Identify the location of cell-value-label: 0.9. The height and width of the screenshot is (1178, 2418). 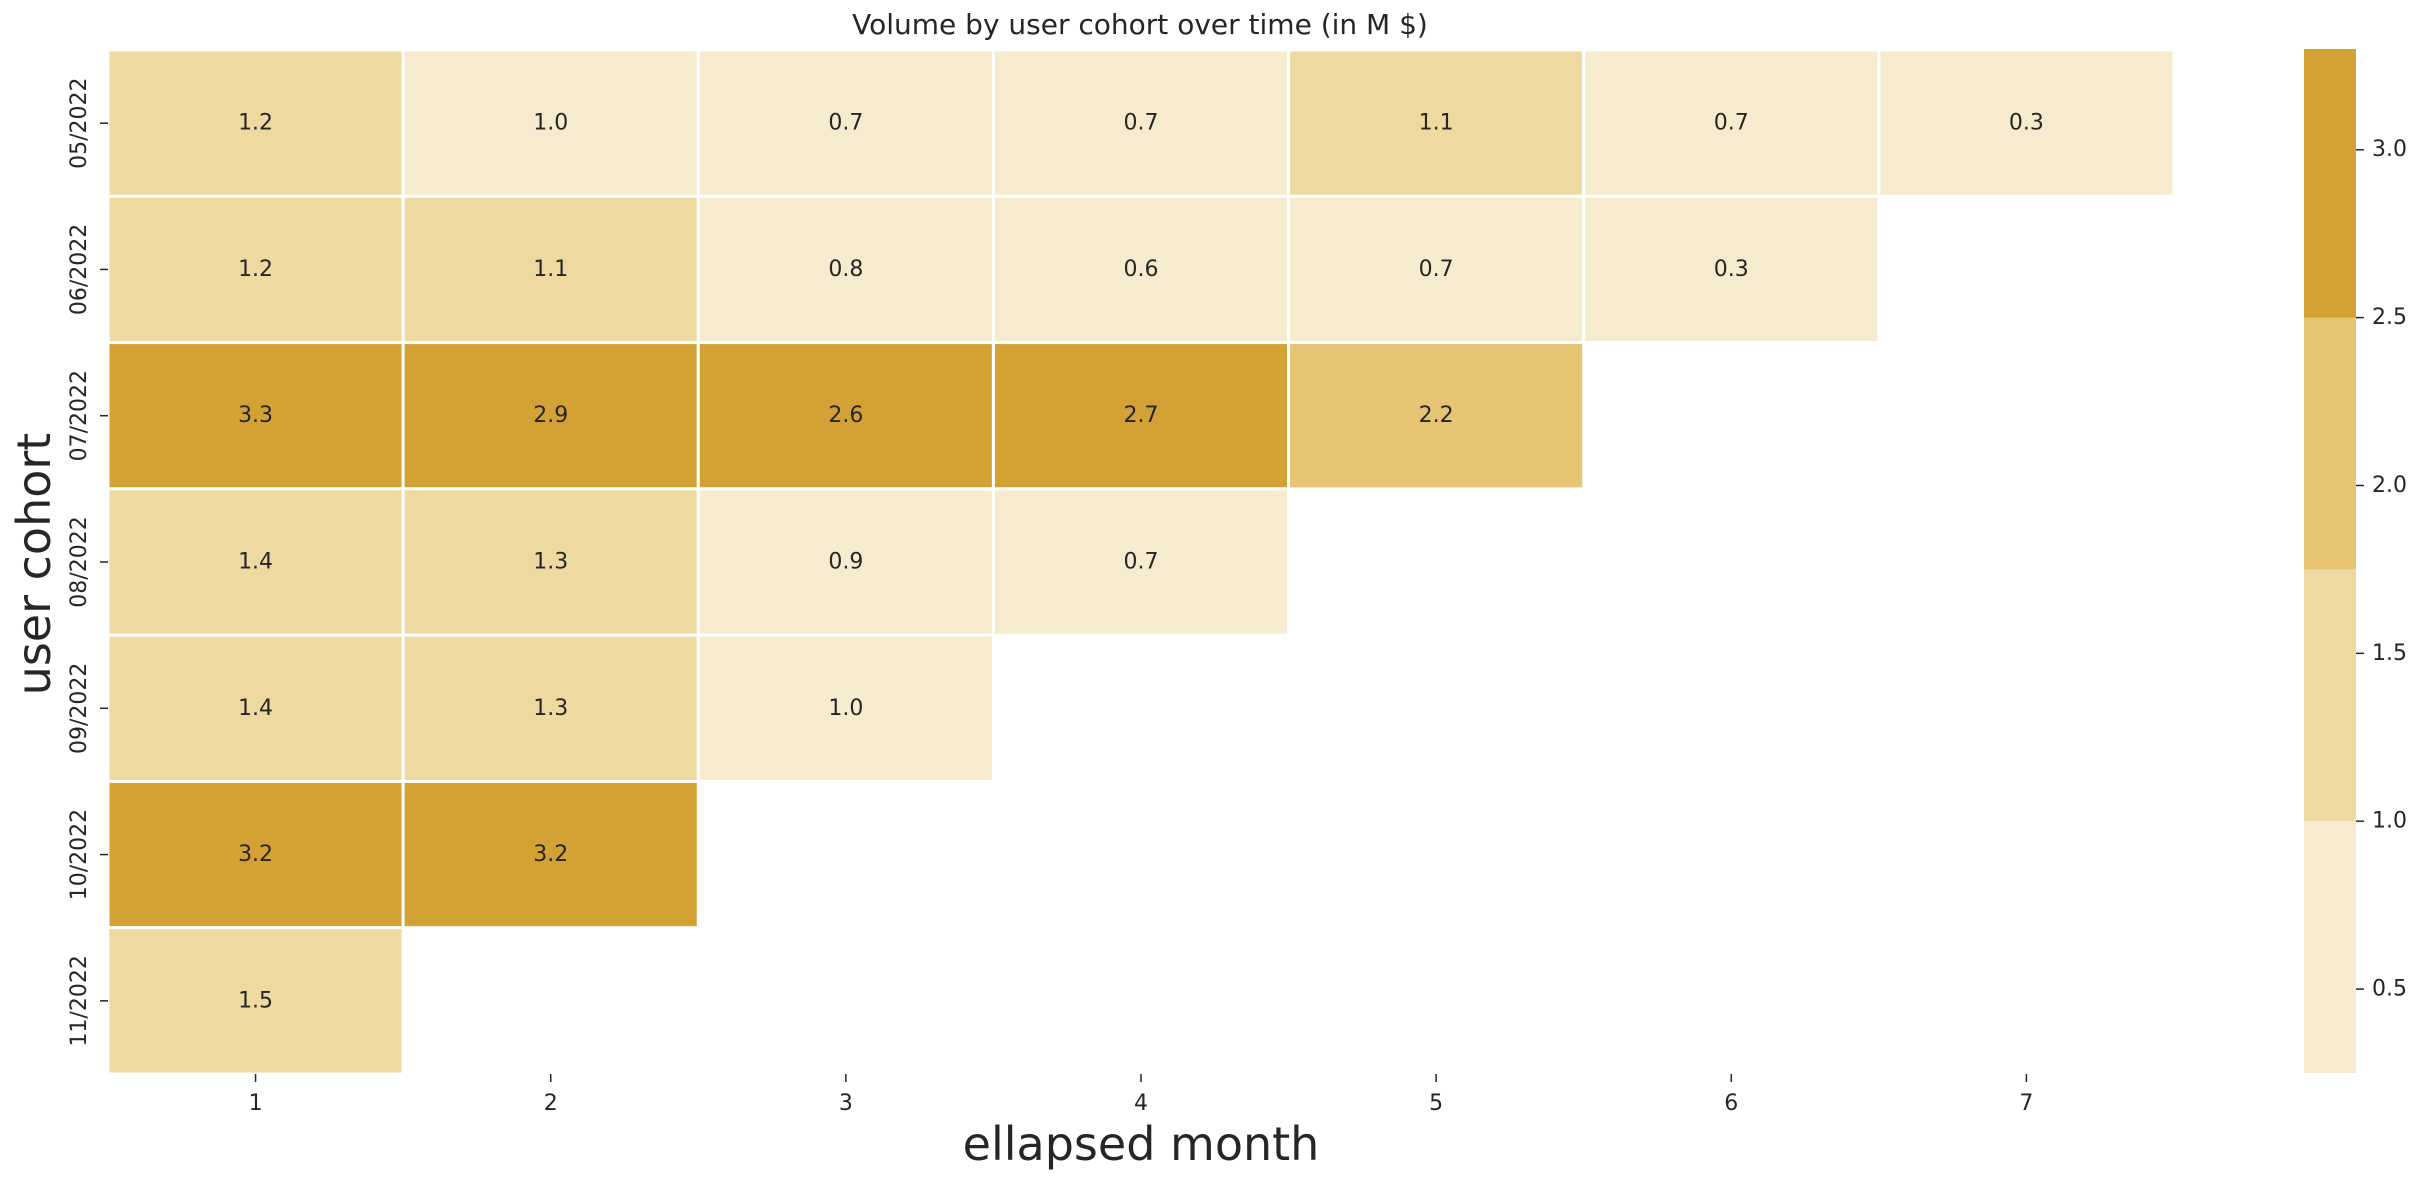
(845, 562).